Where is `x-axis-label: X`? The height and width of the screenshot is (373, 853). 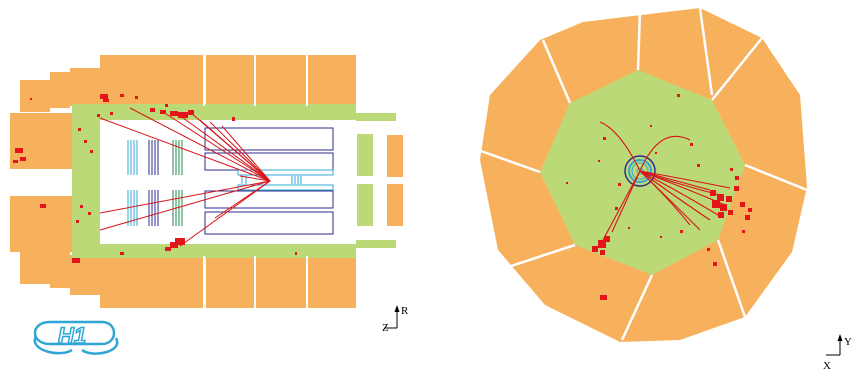
x-axis-label: X is located at coordinates (827, 366).